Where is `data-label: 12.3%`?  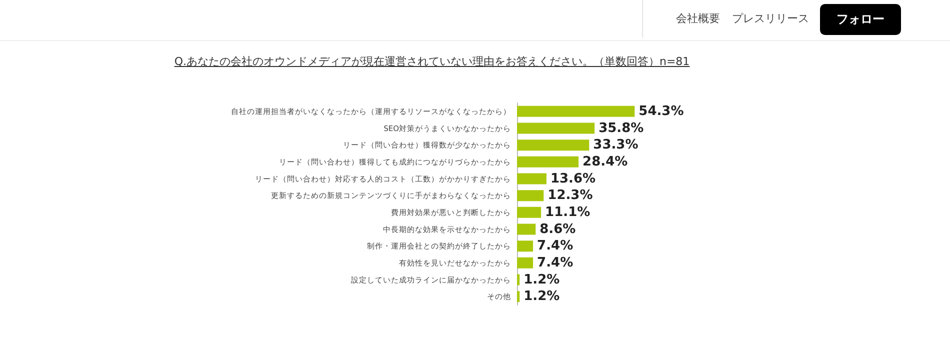
data-label: 12.3% is located at coordinates (570, 196).